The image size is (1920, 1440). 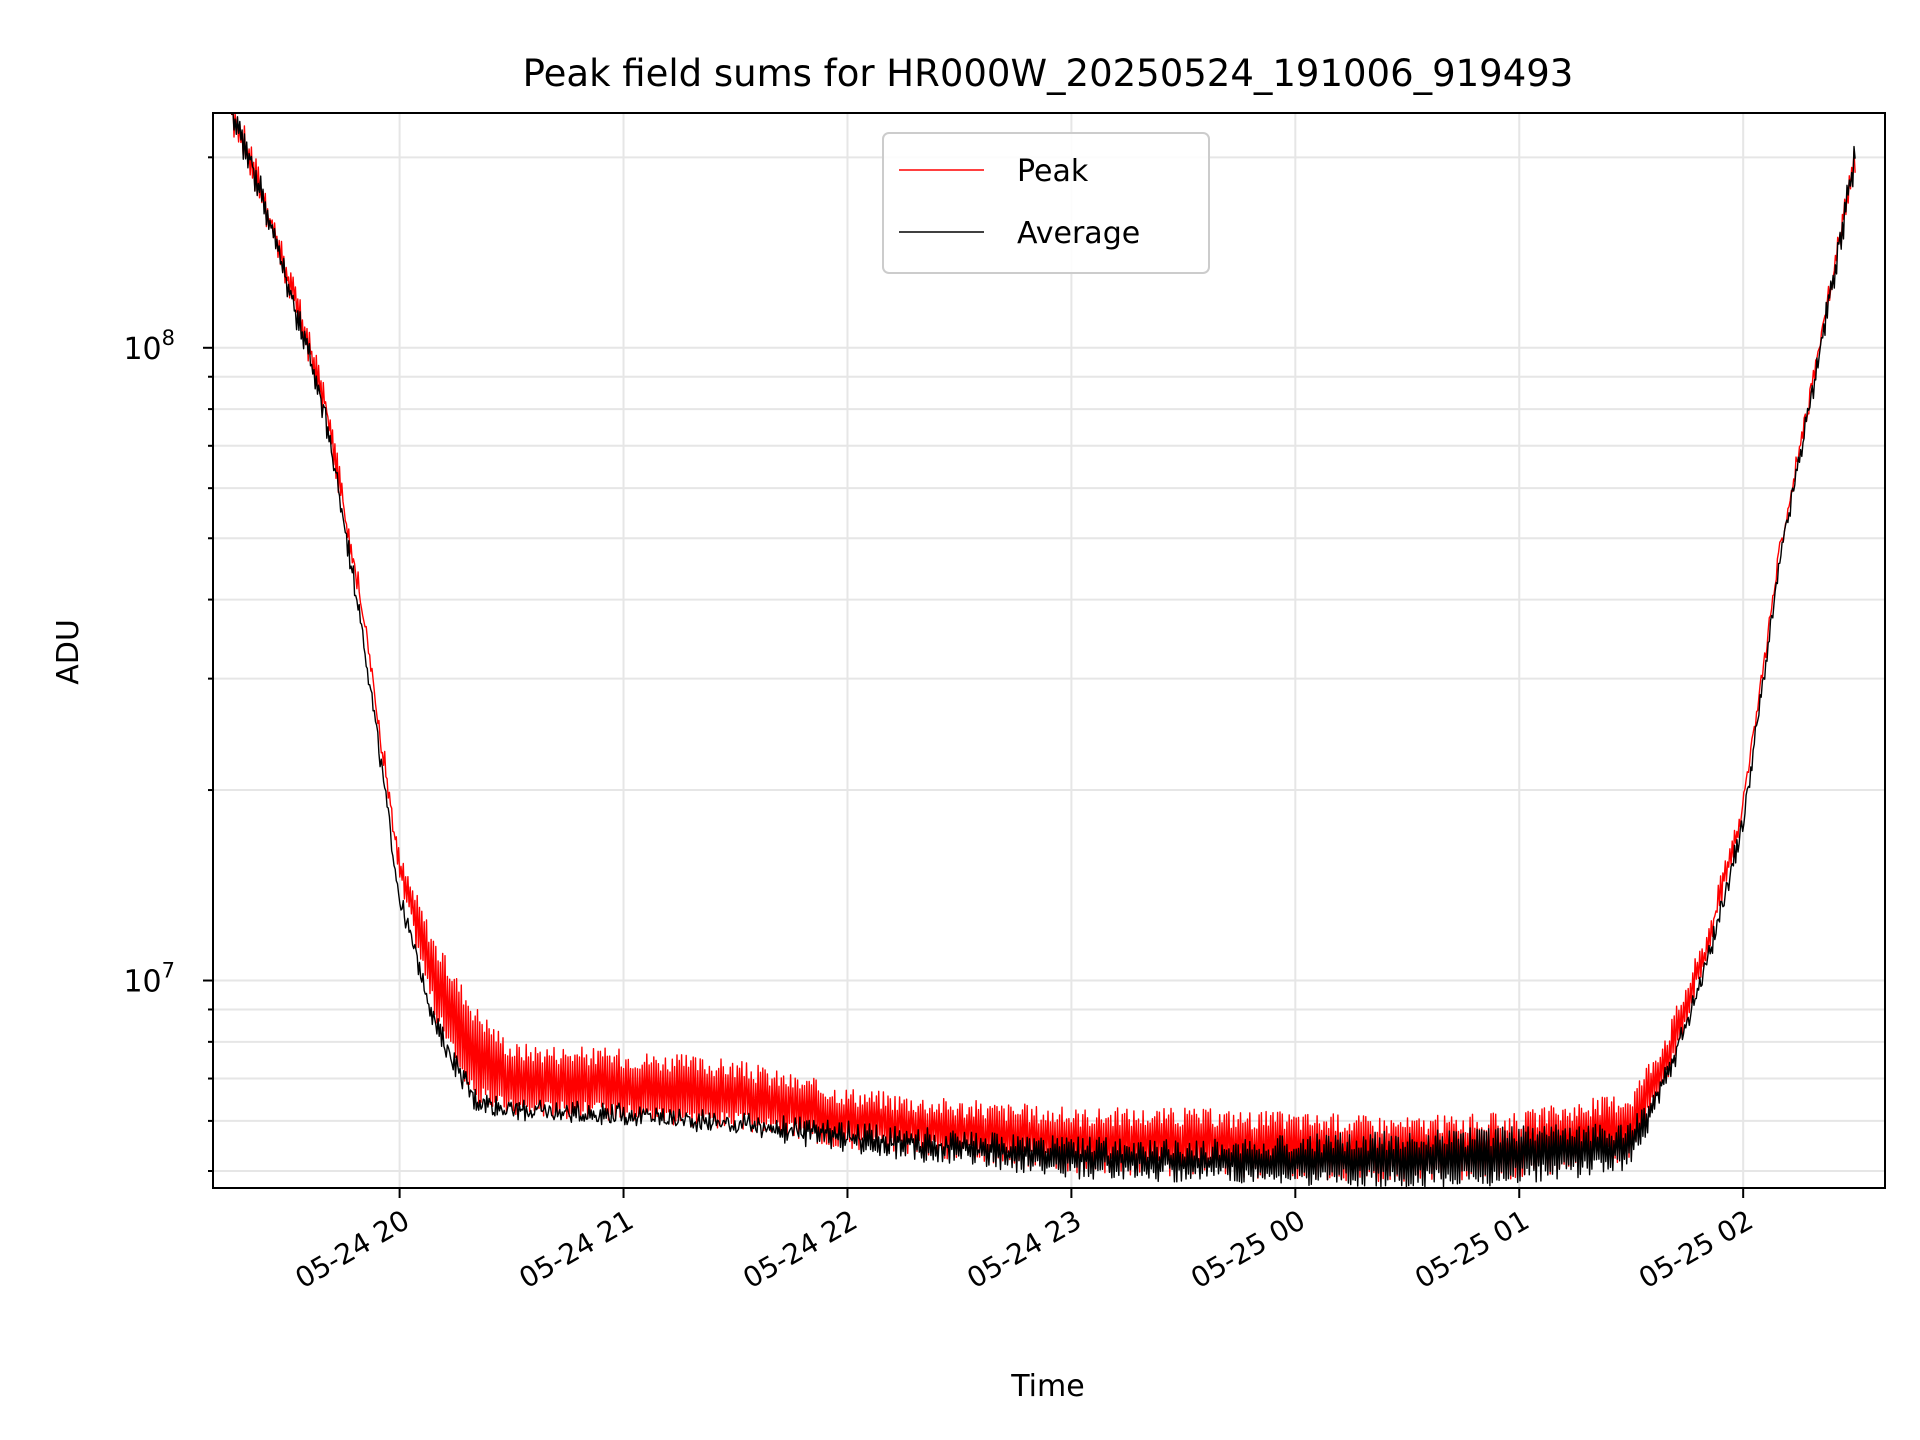 I want to click on legend: Peak Average, so click(x=1046, y=203).